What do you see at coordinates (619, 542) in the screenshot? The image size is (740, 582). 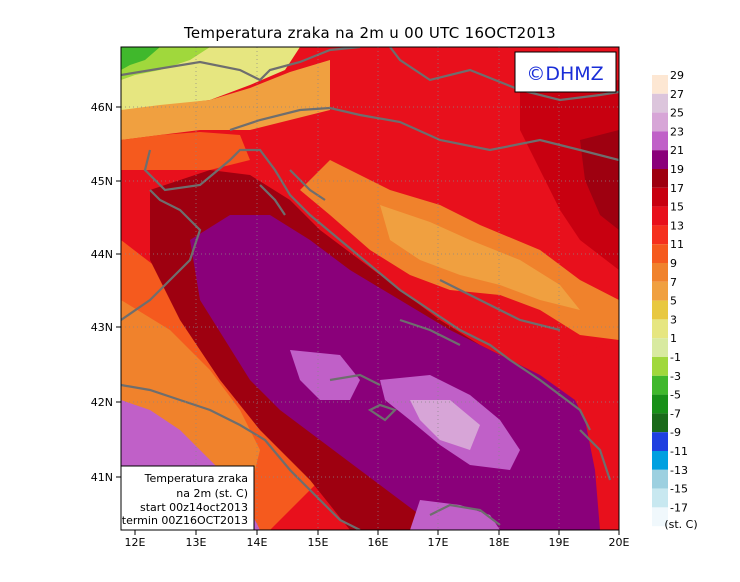 I see `lon-label: 20E` at bounding box center [619, 542].